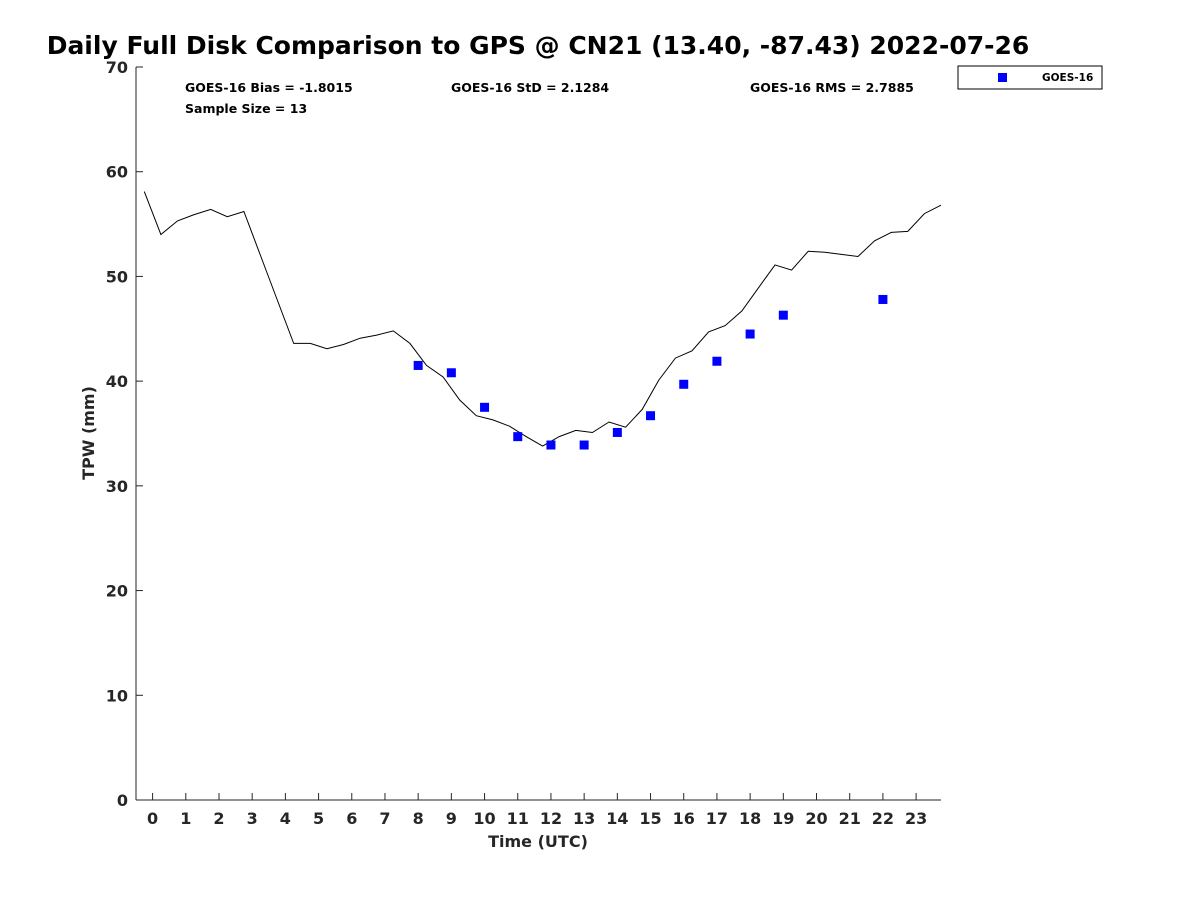 Image resolution: width=1200 pixels, height=900 pixels. Describe the element at coordinates (269, 87) in the screenshot. I see `bias-stat: GOES-16 Bias = -1.8015` at that location.